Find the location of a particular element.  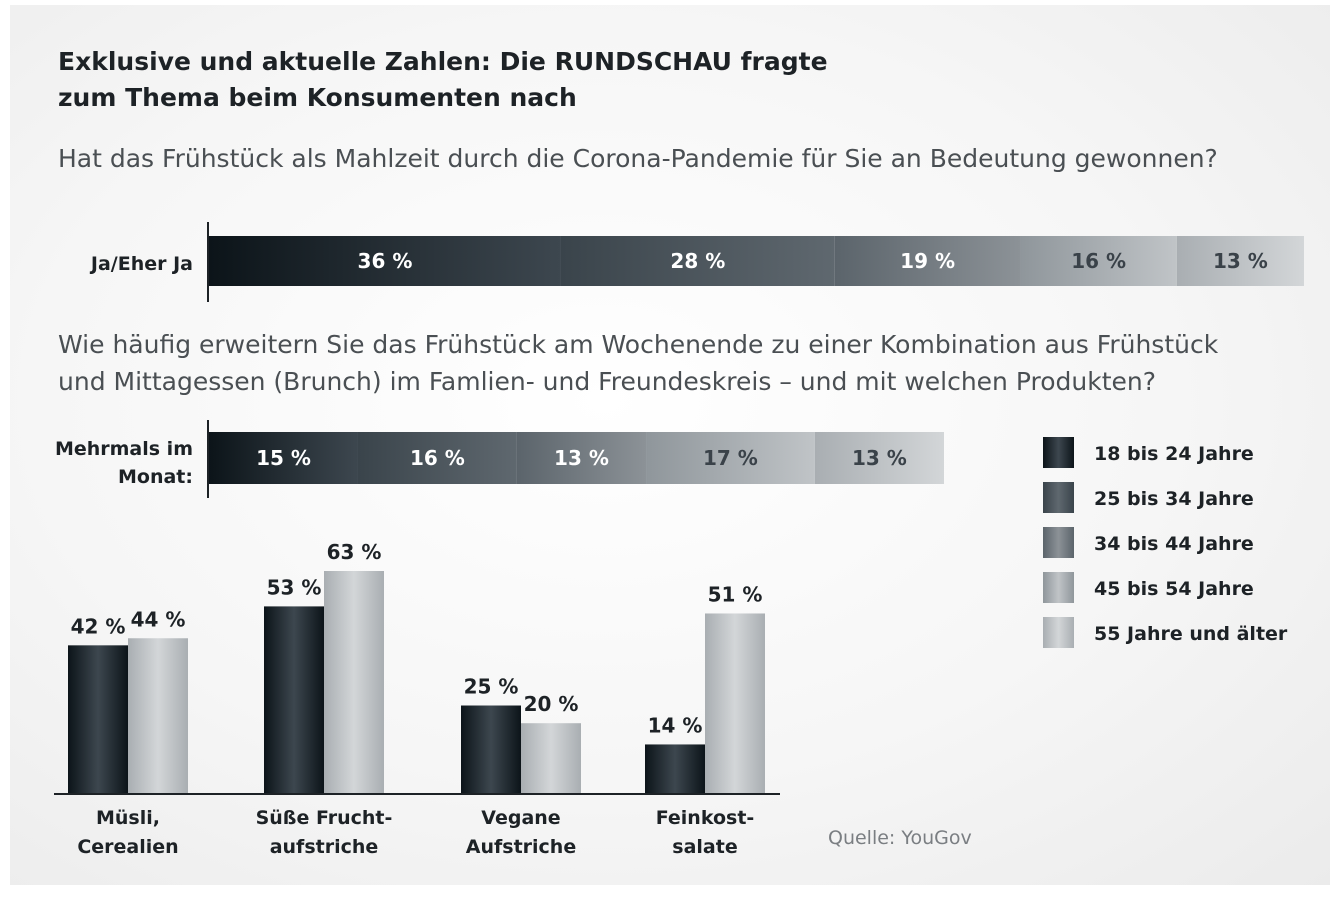

stacked-bar-1-segments: 36 % 28 % 19 % 16 % 13 % is located at coordinates (756, 261).